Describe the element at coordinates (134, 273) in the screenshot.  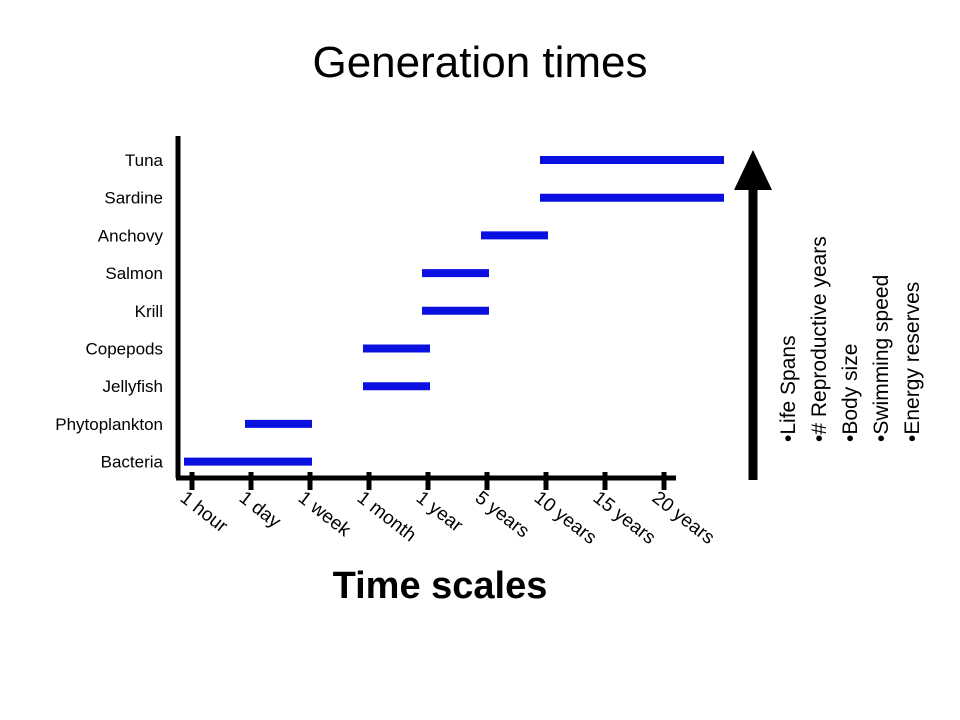
I see `y-tick-label: Salmon` at that location.